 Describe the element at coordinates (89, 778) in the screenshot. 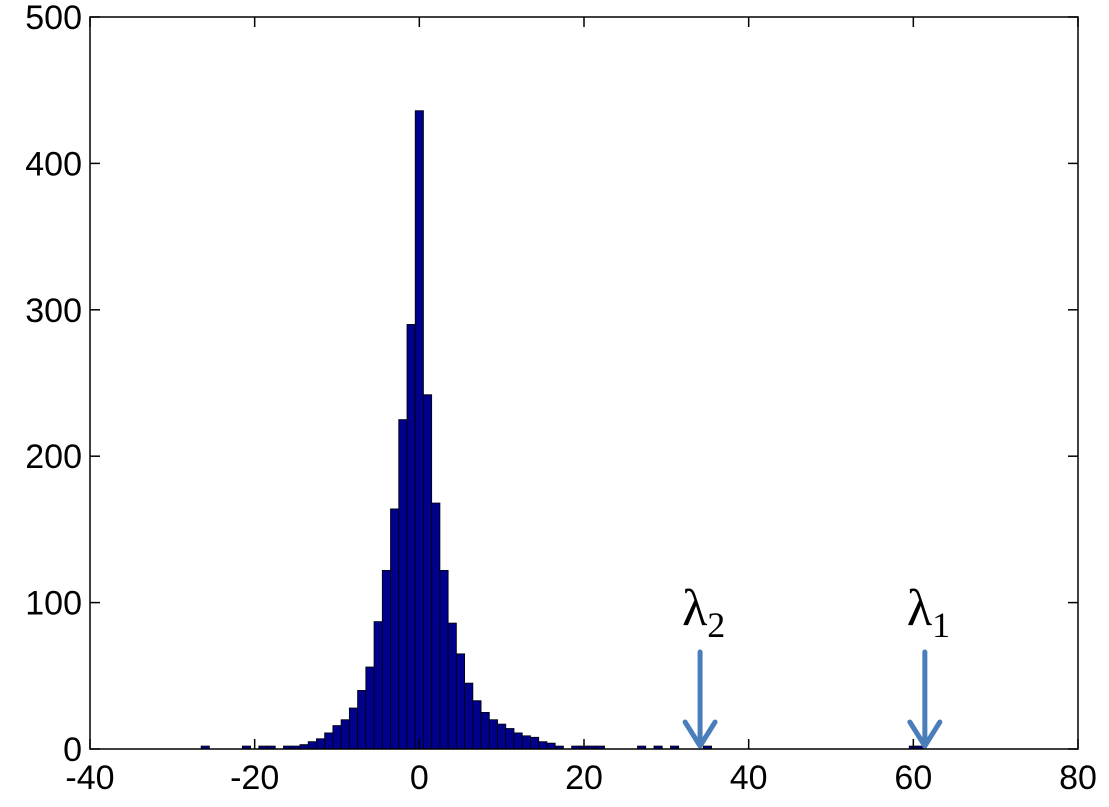

I see `x-tick-label: -40` at that location.